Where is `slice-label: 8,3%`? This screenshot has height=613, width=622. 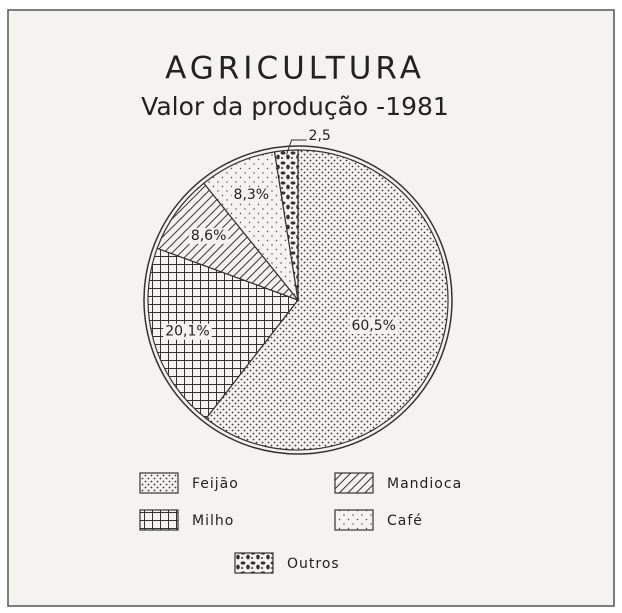 slice-label: 8,3% is located at coordinates (252, 195).